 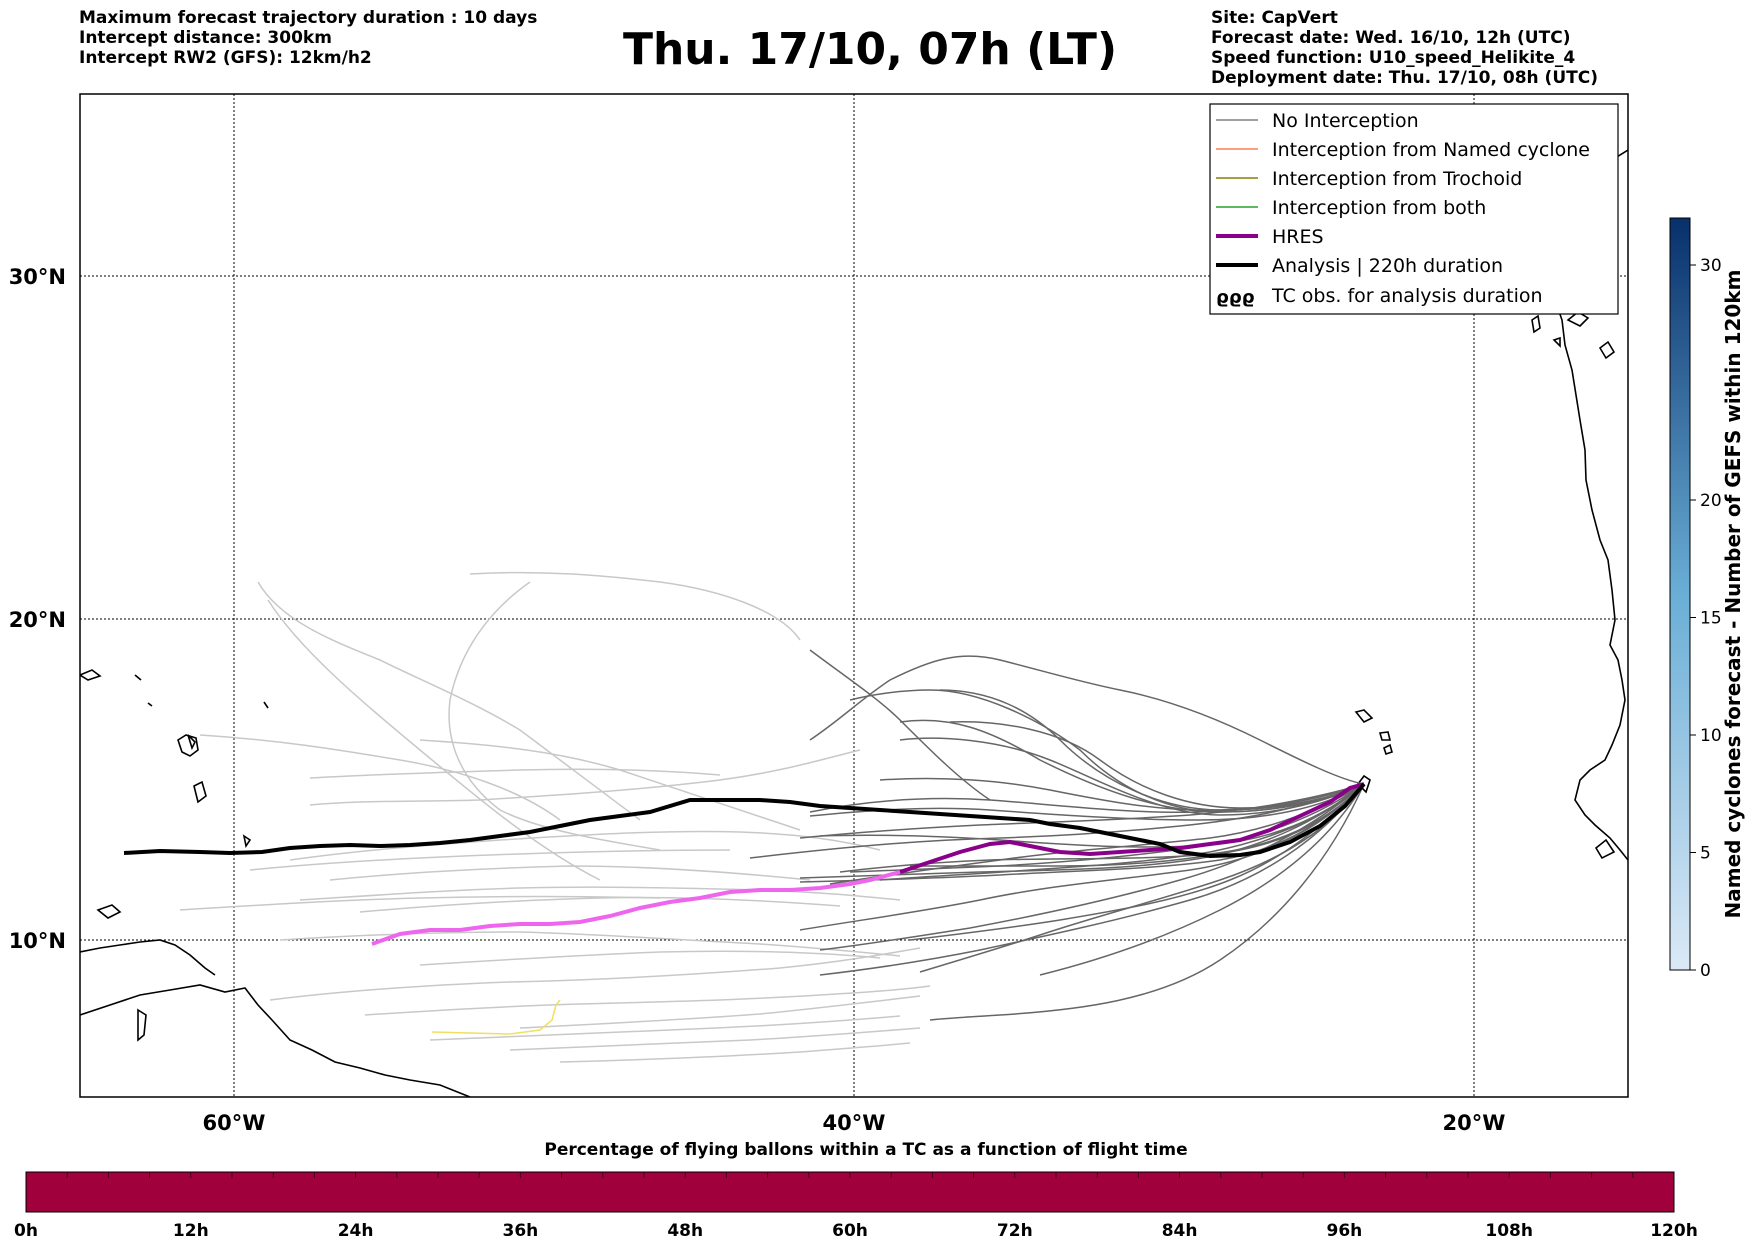 I want to click on legend-label: Interception from Named cyclone, so click(x=1431, y=150).